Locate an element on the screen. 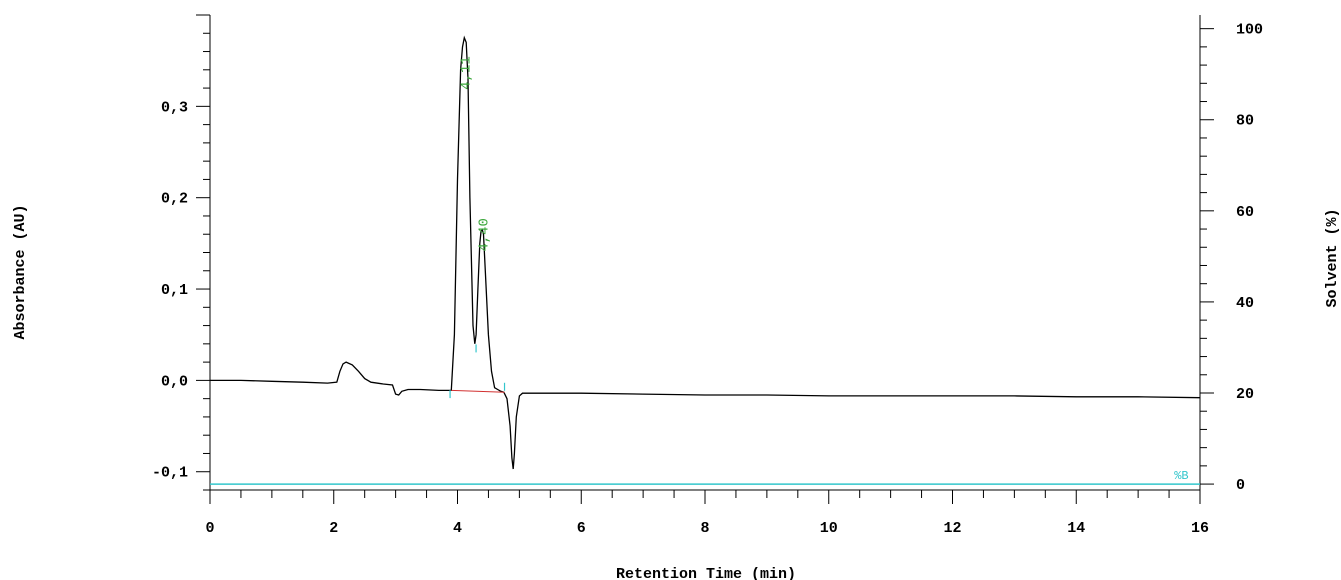 The image size is (1341, 580). x-tick-label: 14 is located at coordinates (1076, 528).